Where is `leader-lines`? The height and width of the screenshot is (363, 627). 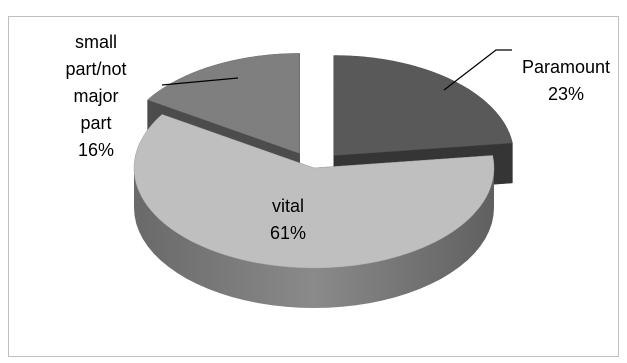
leader-lines is located at coordinates (336, 70).